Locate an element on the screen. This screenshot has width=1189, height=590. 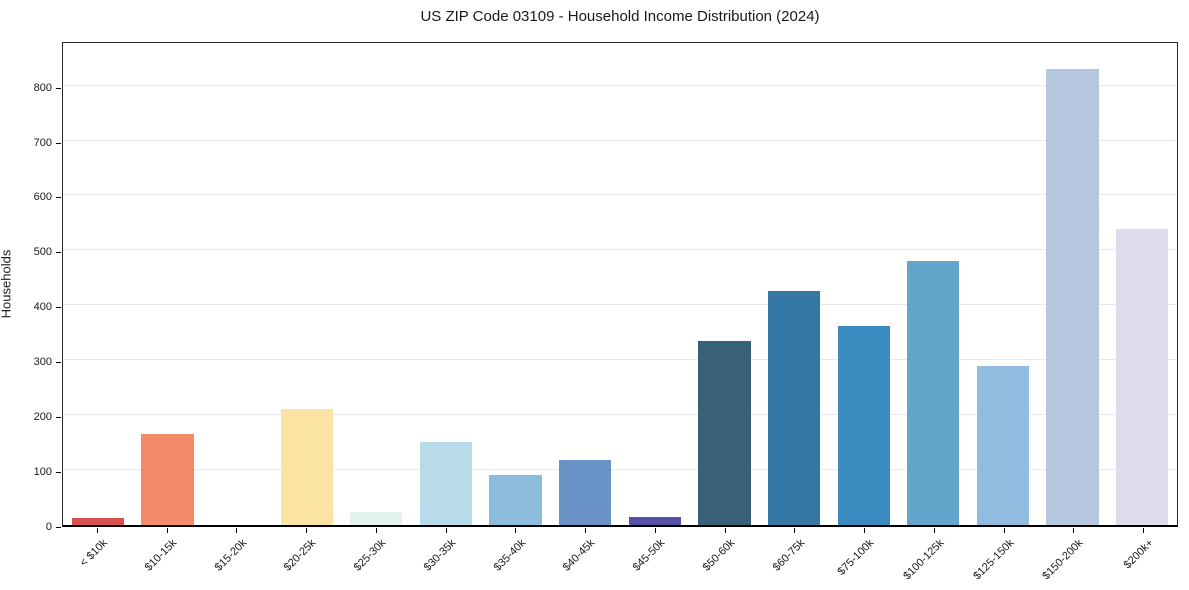
y-tick-label-800: 800 is located at coordinates (42, 87).